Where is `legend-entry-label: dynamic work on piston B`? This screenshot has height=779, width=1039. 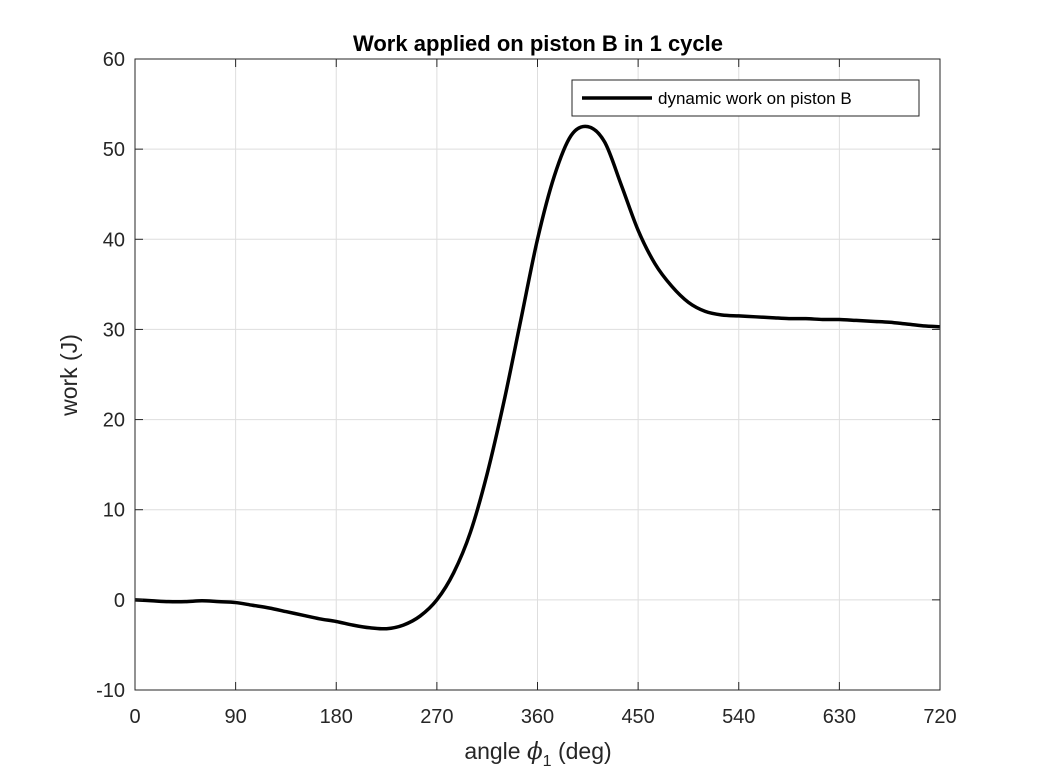
legend-entry-label: dynamic work on piston B is located at coordinates (755, 98).